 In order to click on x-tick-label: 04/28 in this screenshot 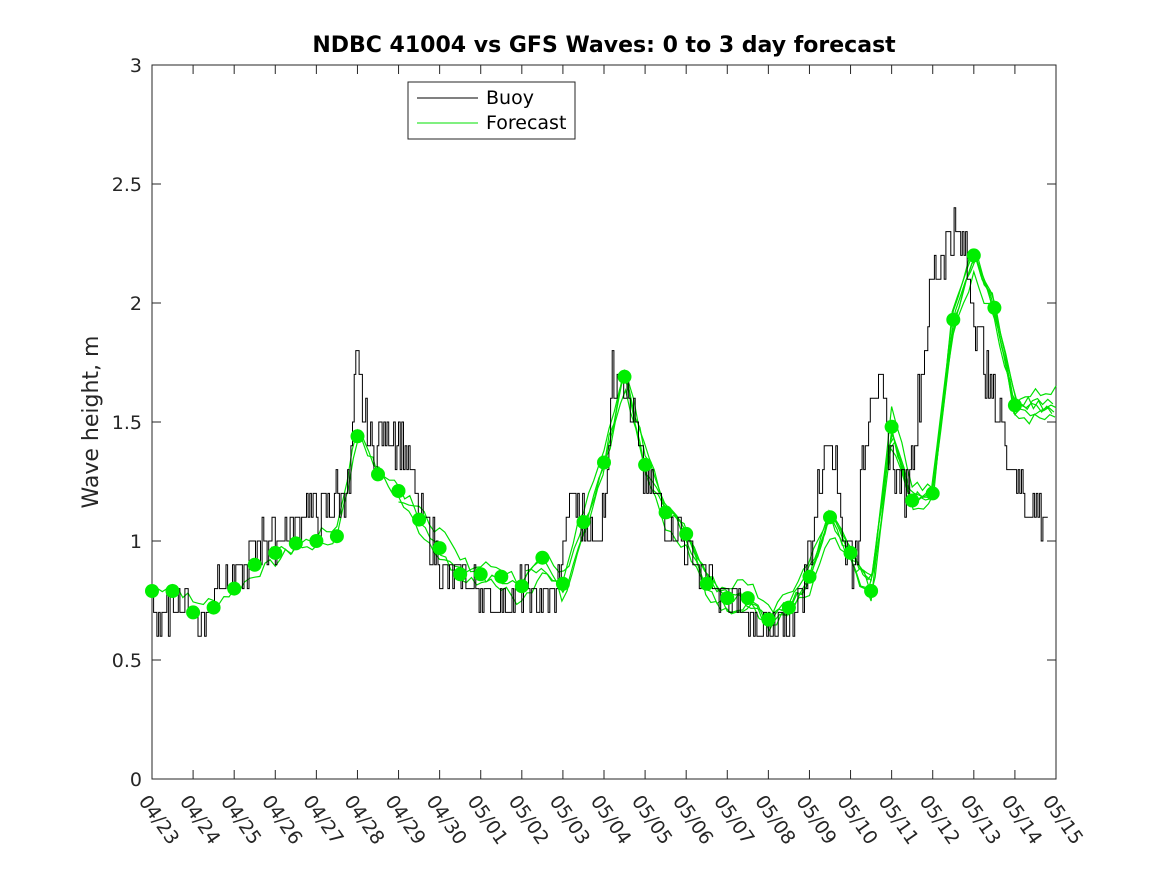, I will do `click(363, 819)`.